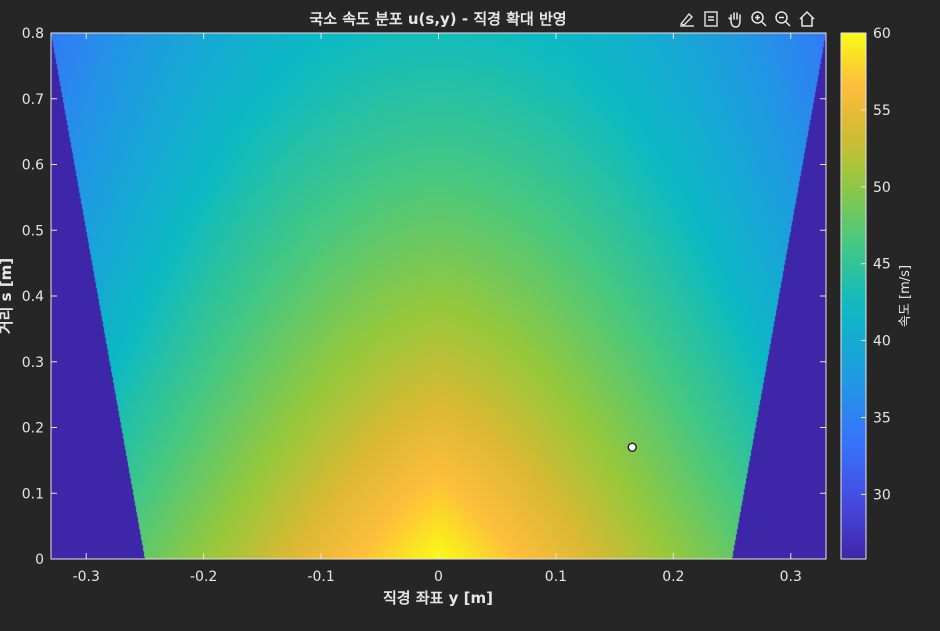 The width and height of the screenshot is (940, 631). I want to click on x-tick-label: -0.2, so click(203, 577).